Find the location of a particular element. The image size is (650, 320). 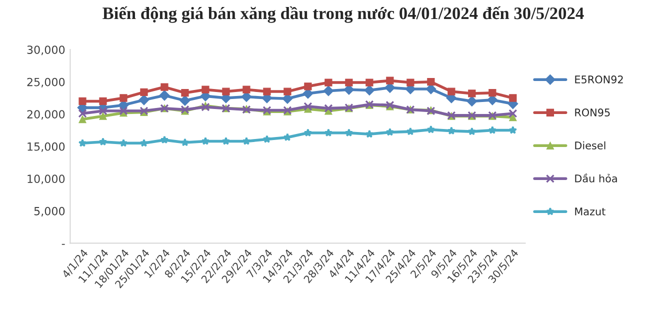

y-tick-label: 30,000 is located at coordinates (46, 51).